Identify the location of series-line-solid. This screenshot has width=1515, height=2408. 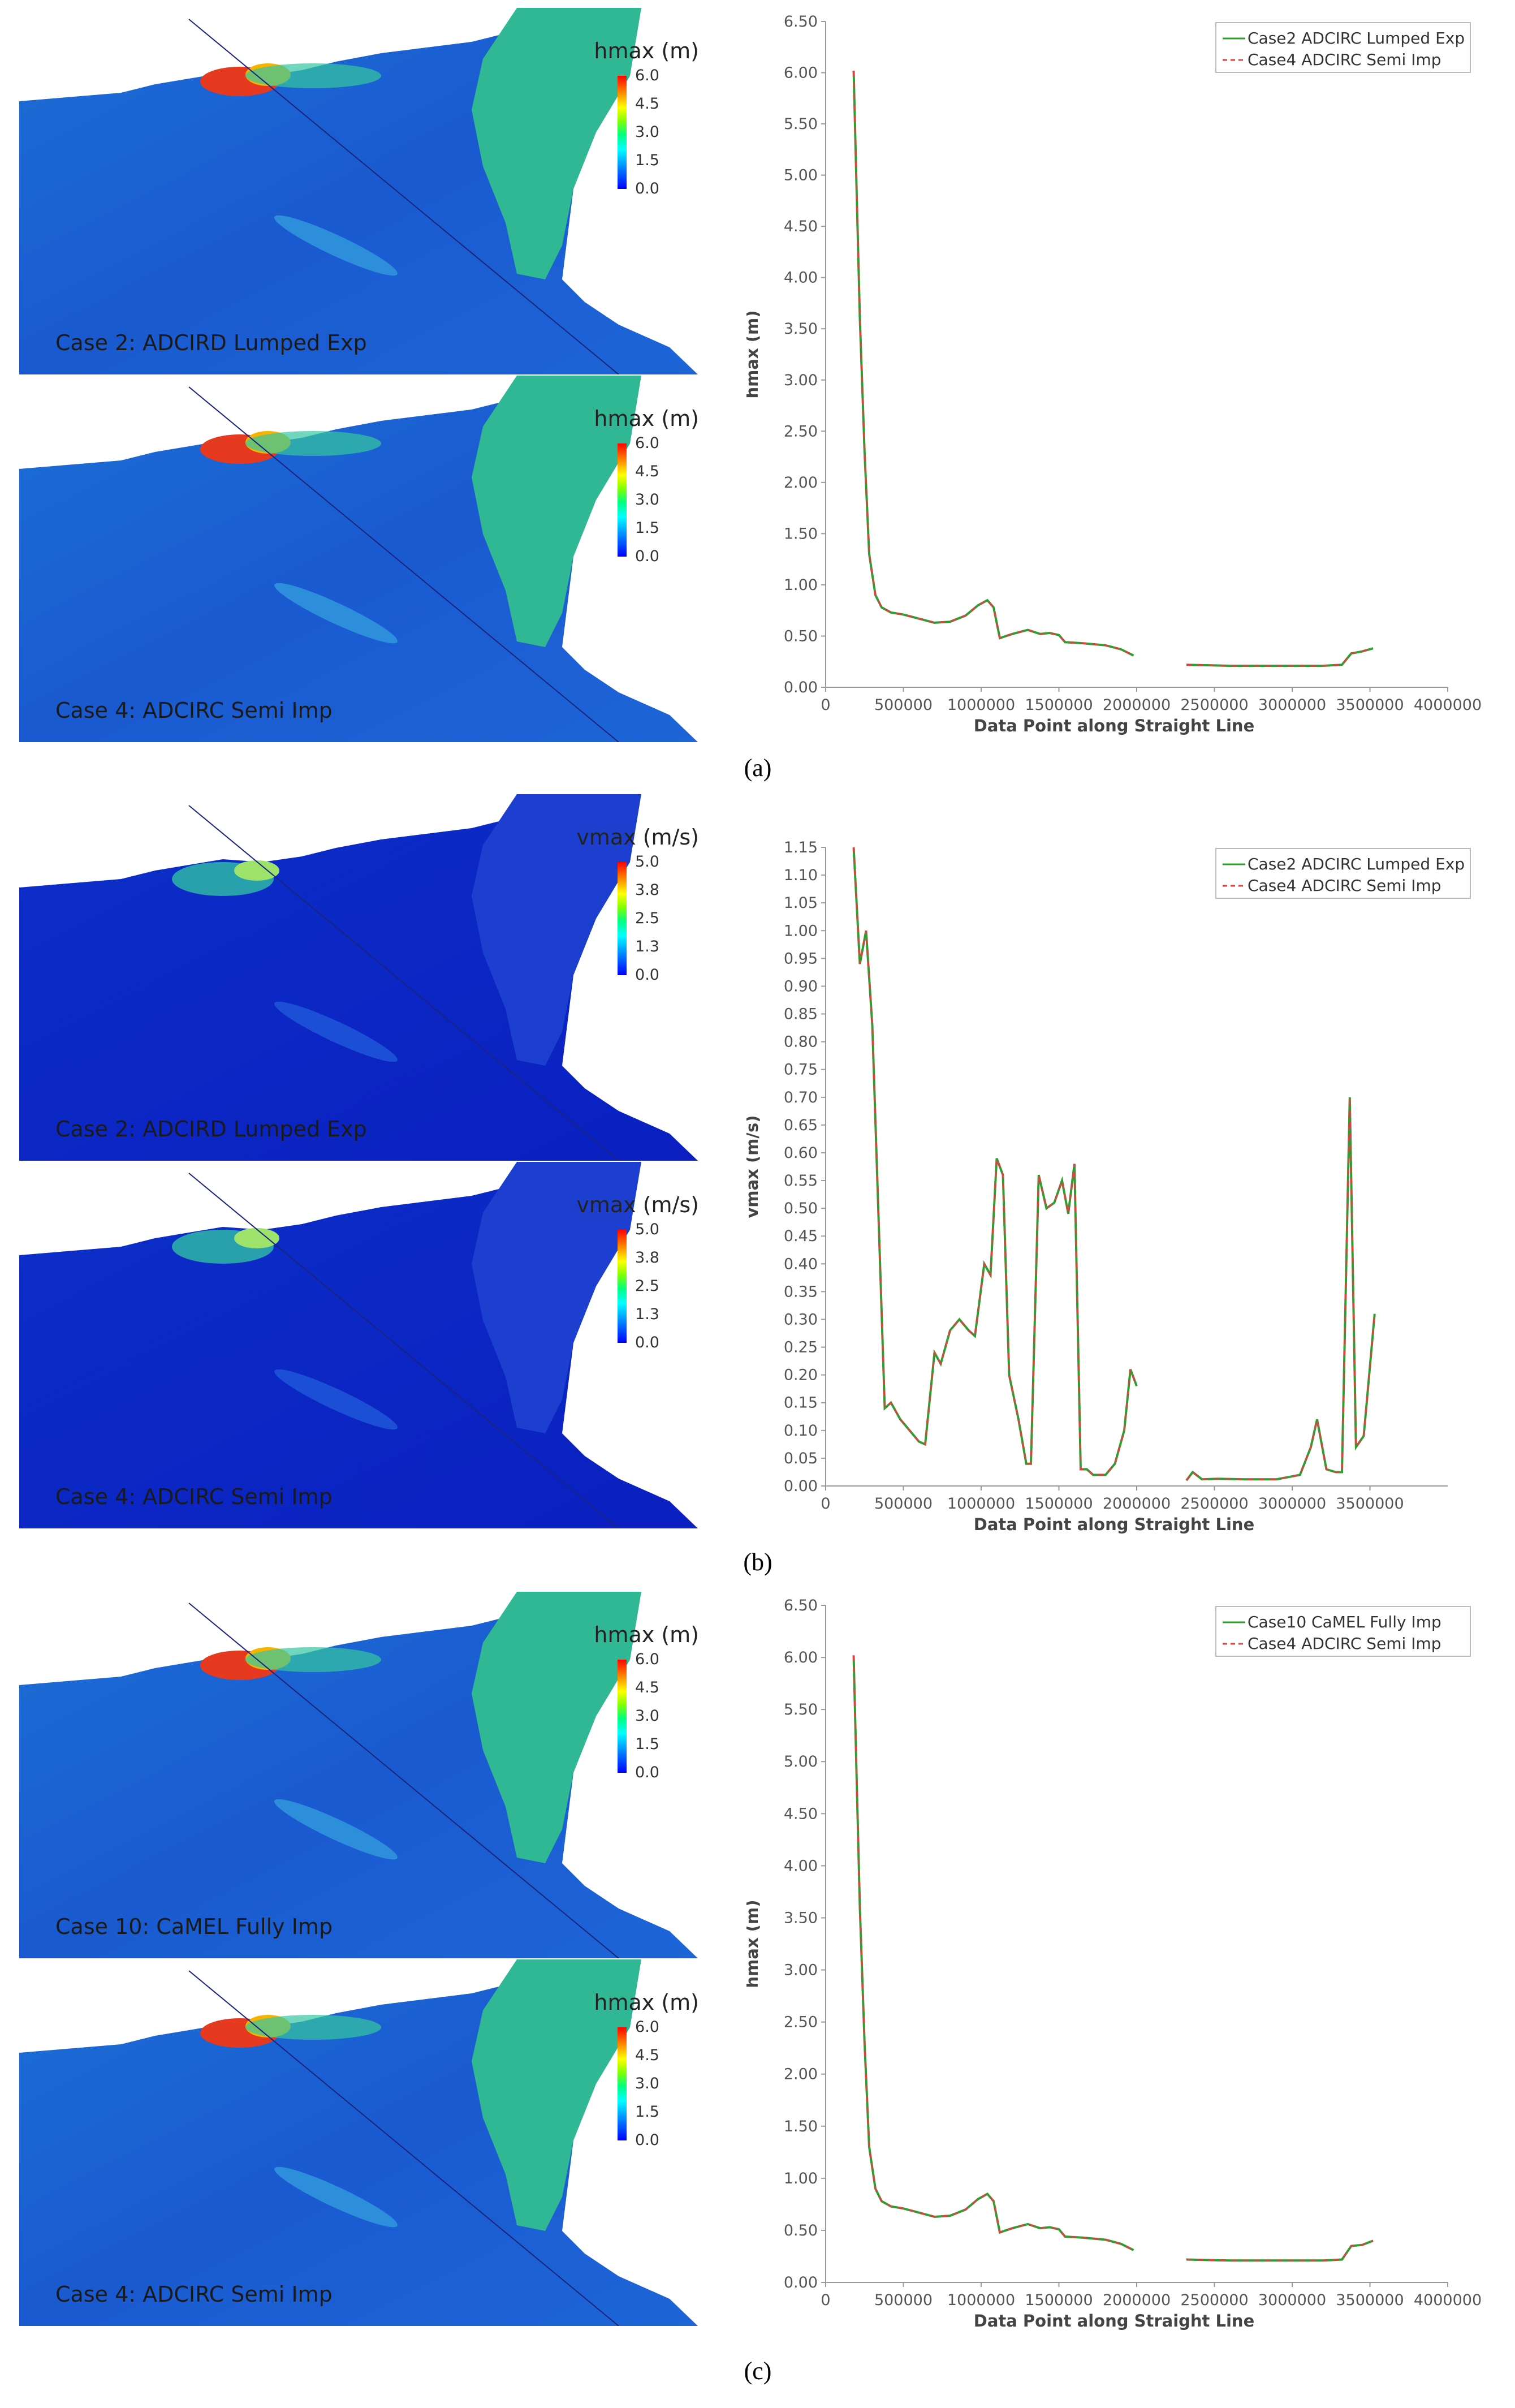
(1280, 657).